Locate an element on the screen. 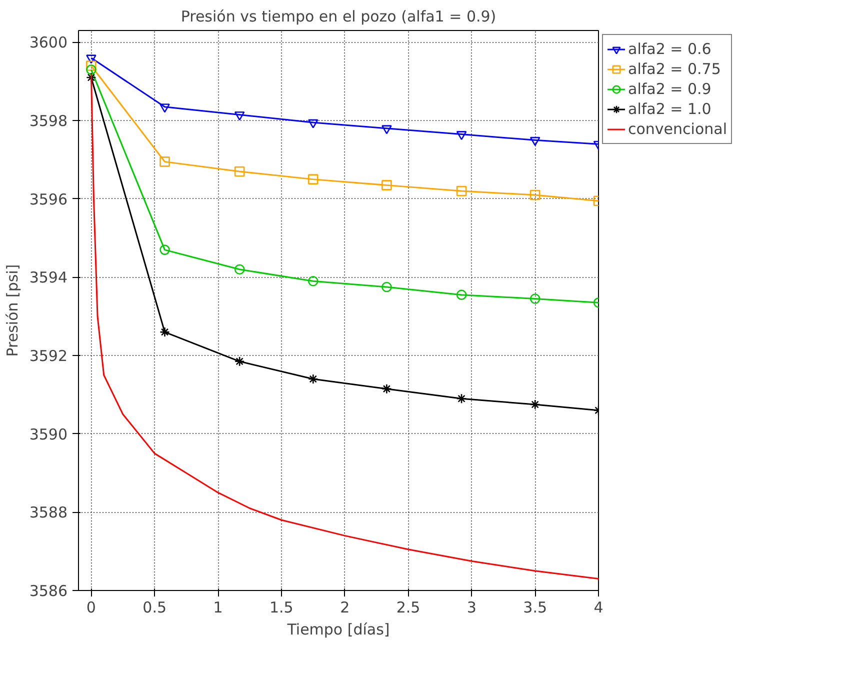 This screenshot has width=863, height=687. chart-title: Presión vs tiempo en el pozo (alfa1 = 0.9) is located at coordinates (338, 17).